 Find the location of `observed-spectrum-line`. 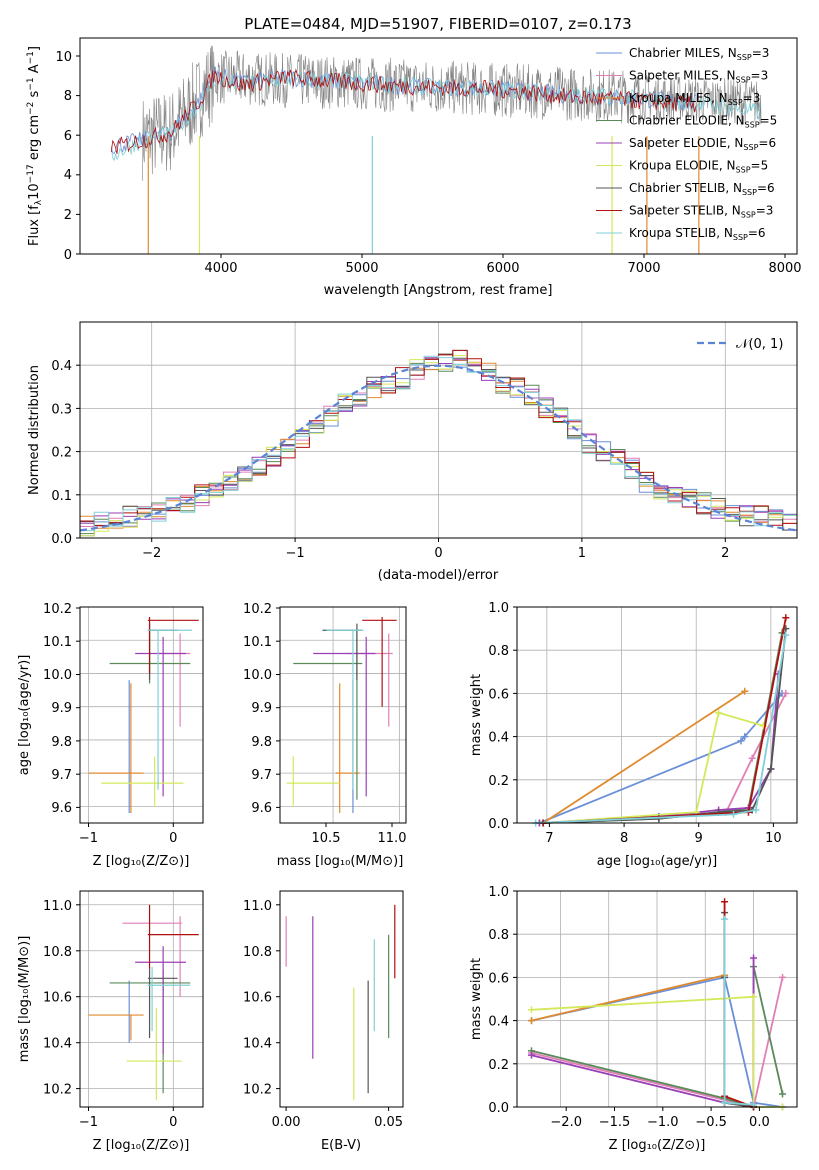

observed-spectrum-line is located at coordinates (452, 113).